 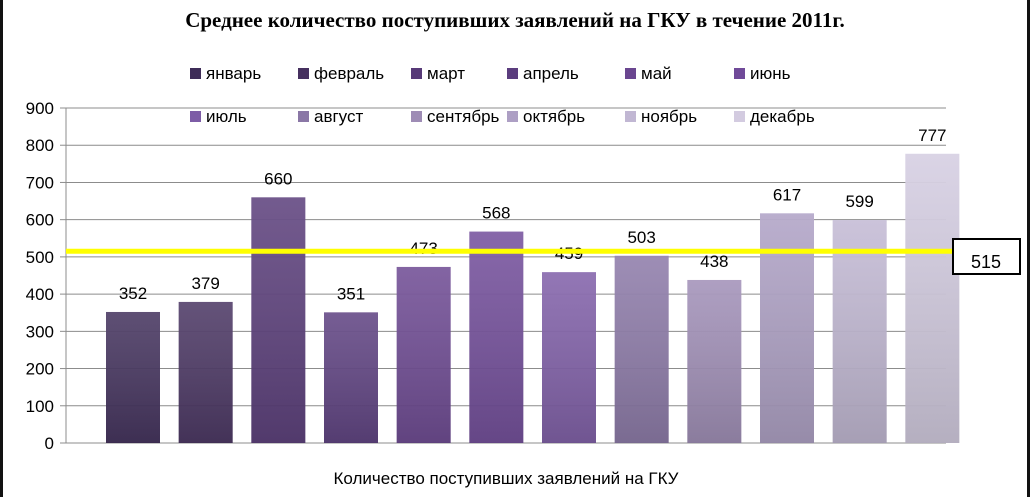 I want to click on data-label: 617, so click(x=787, y=194).